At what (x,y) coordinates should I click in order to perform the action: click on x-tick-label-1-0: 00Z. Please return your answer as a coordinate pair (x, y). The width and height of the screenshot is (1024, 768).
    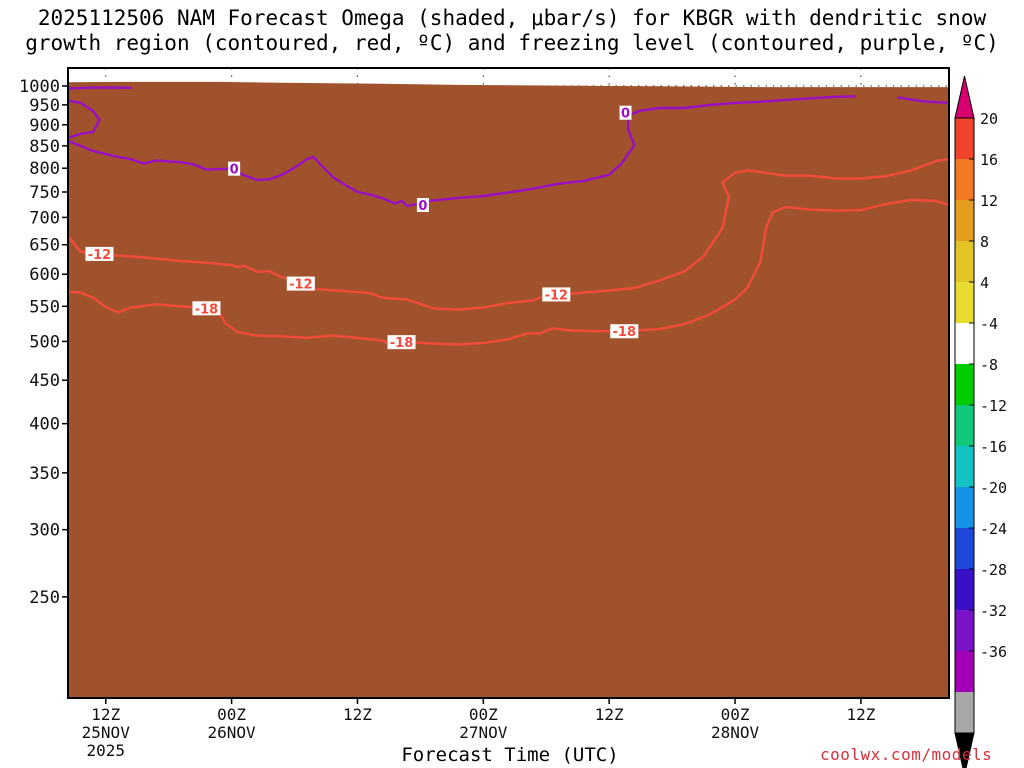
    Looking at the image, I should click on (231, 714).